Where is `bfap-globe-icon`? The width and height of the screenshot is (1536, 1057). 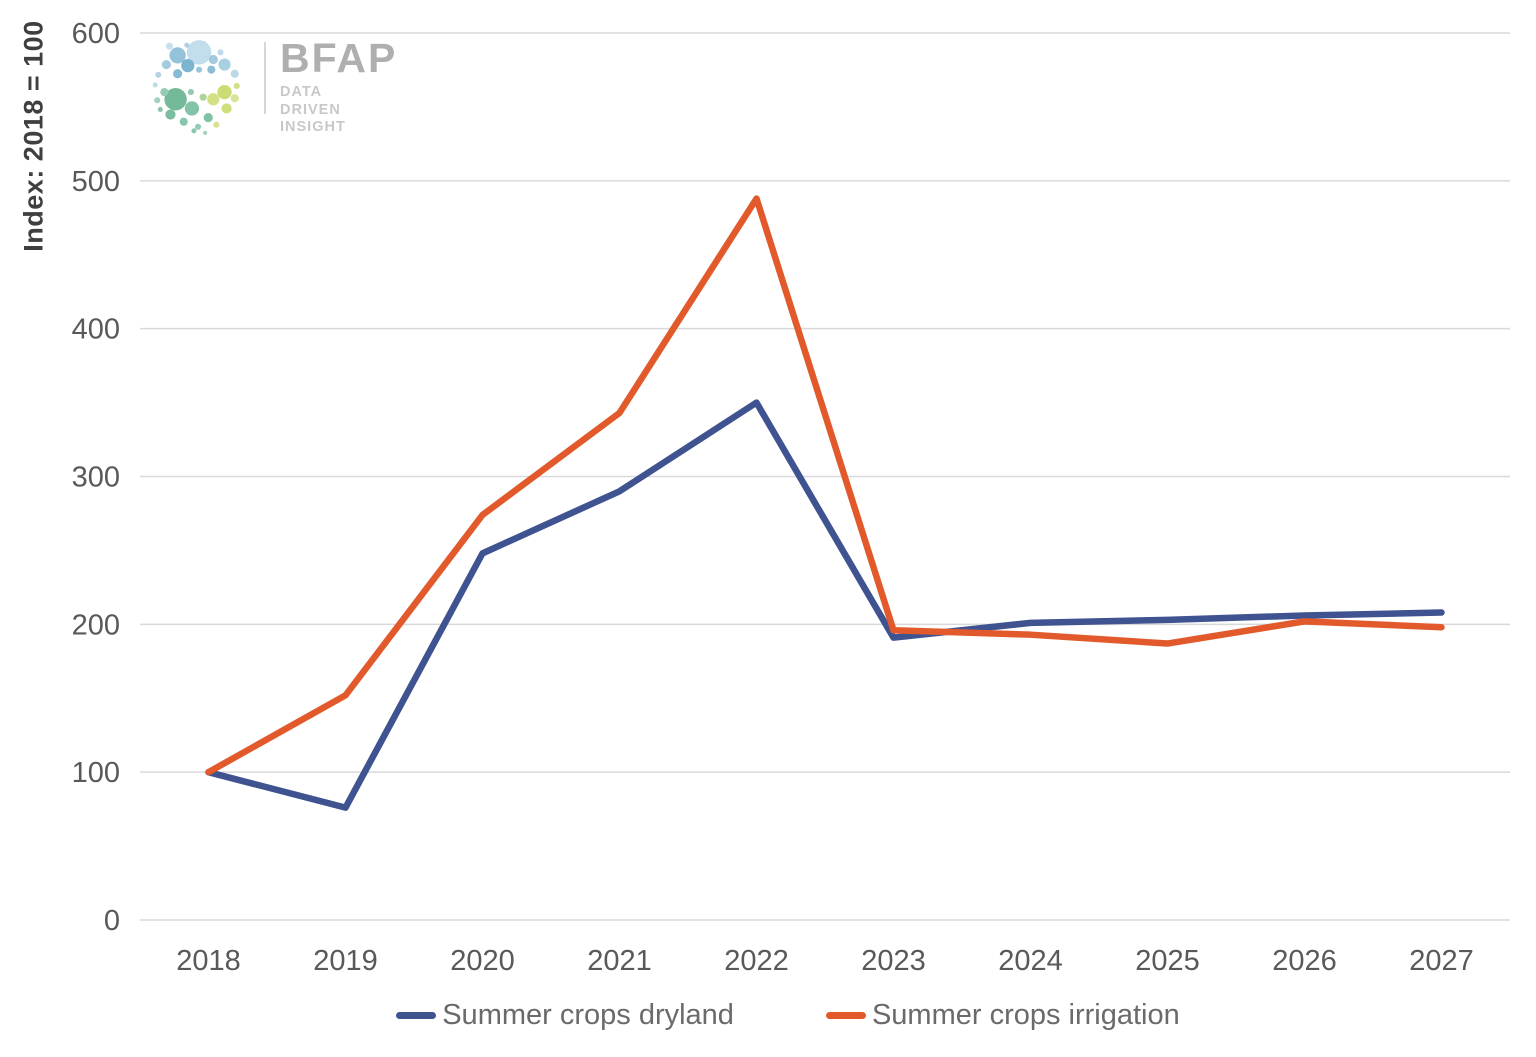 bfap-globe-icon is located at coordinates (196, 87).